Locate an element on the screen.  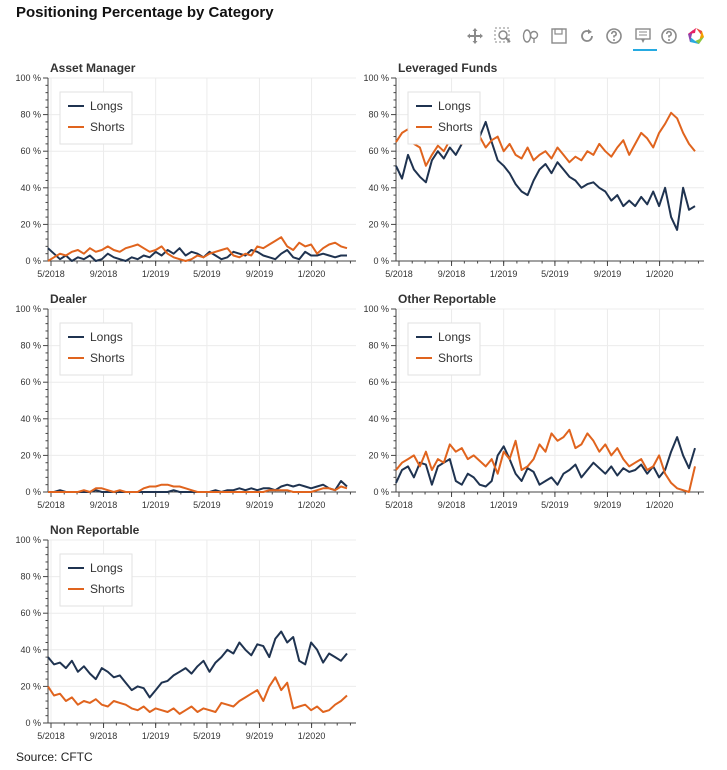
pan-icon is located at coordinates (475, 36).